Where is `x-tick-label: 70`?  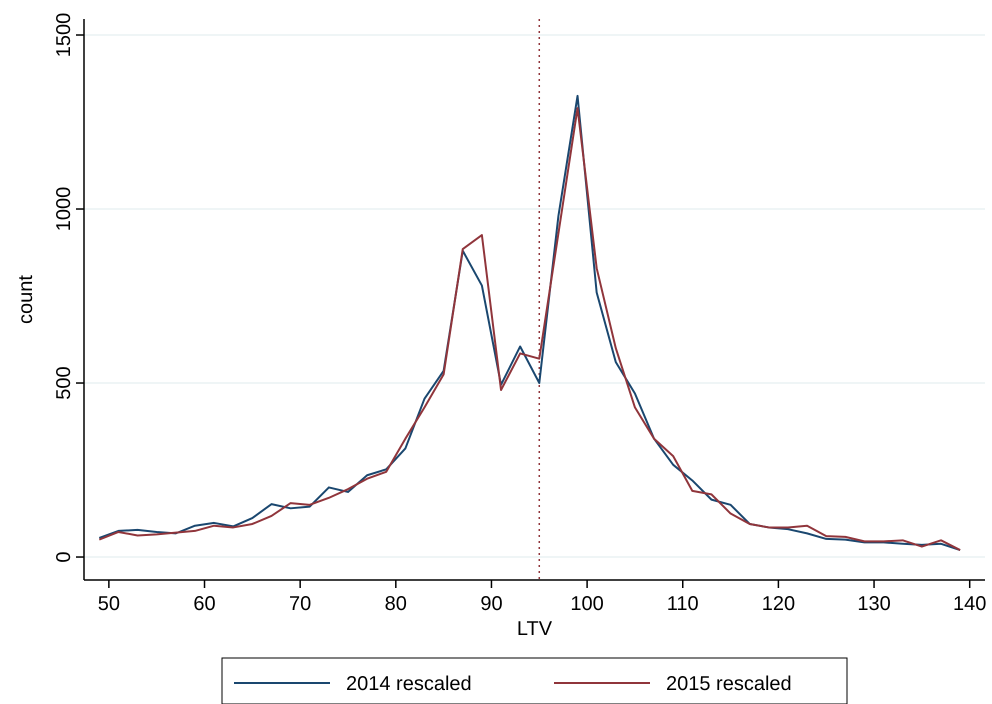
x-tick-label: 70 is located at coordinates (300, 604).